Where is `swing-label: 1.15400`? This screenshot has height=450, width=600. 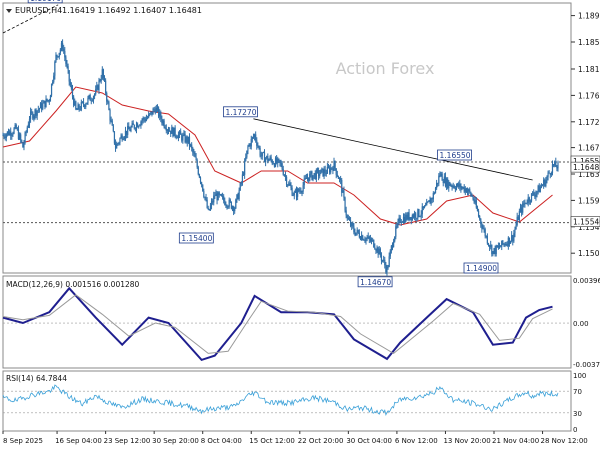 swing-label: 1.15400 is located at coordinates (196, 238).